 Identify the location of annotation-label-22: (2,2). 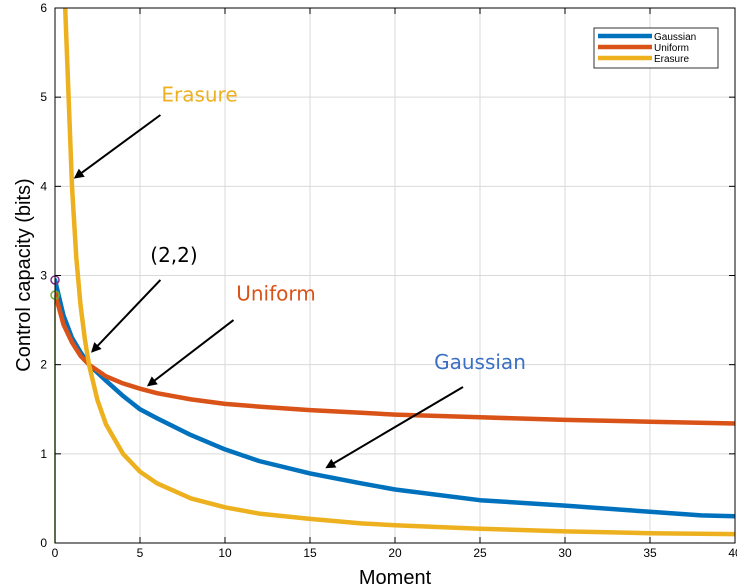
(173, 255).